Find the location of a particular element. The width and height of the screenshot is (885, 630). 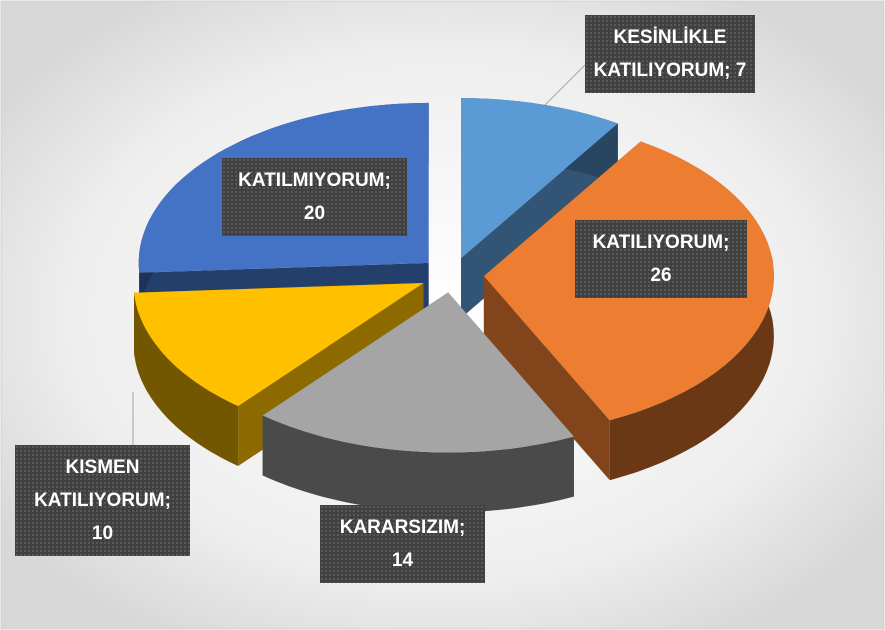

data-label: KESİNLİKLE KATILIYORUM; 7 is located at coordinates (670, 54).